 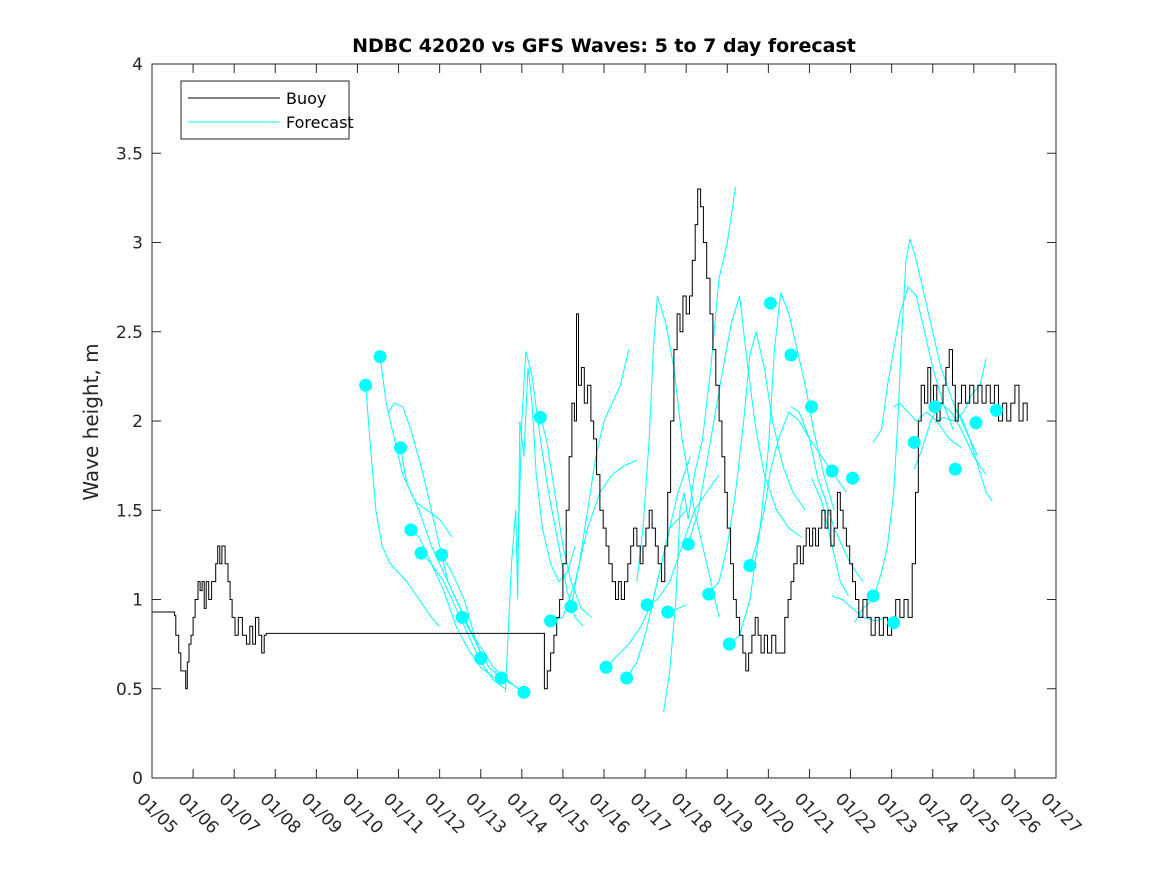 I want to click on y-axis-label: Wave height, m, so click(x=91, y=421).